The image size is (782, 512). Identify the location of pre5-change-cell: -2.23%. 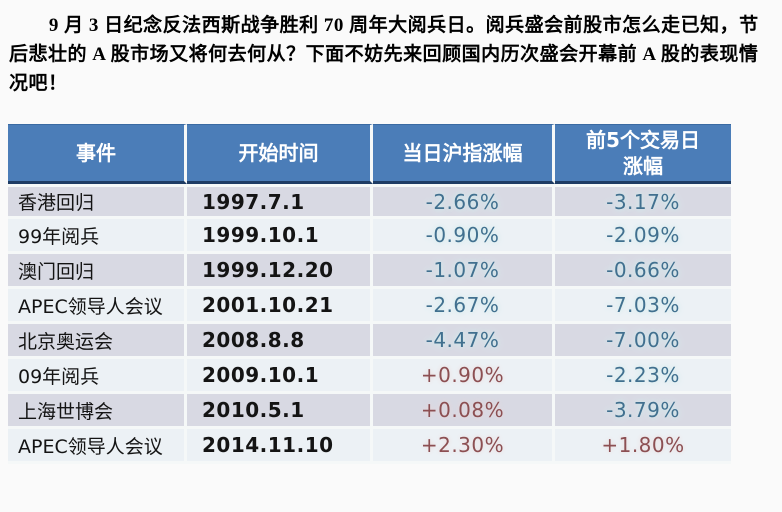
(643, 376).